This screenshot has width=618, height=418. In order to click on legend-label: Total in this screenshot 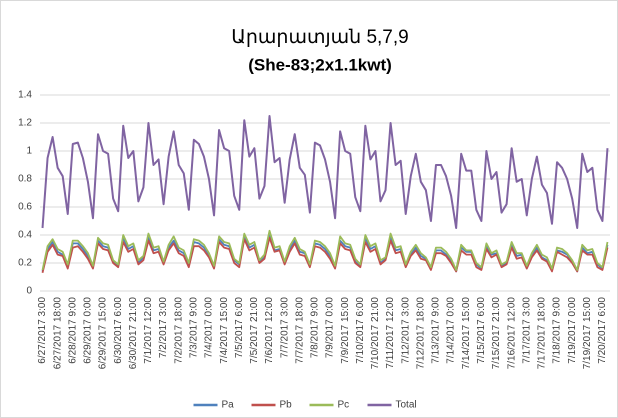, I will do `click(406, 405)`.